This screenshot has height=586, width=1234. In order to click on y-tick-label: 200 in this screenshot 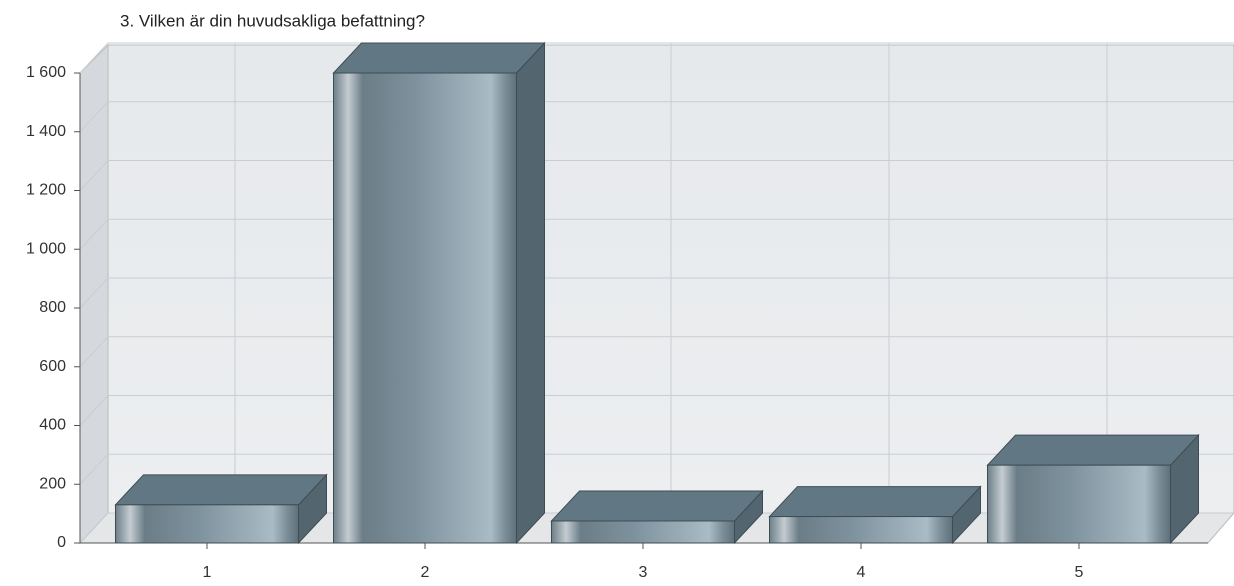, I will do `click(52, 483)`.